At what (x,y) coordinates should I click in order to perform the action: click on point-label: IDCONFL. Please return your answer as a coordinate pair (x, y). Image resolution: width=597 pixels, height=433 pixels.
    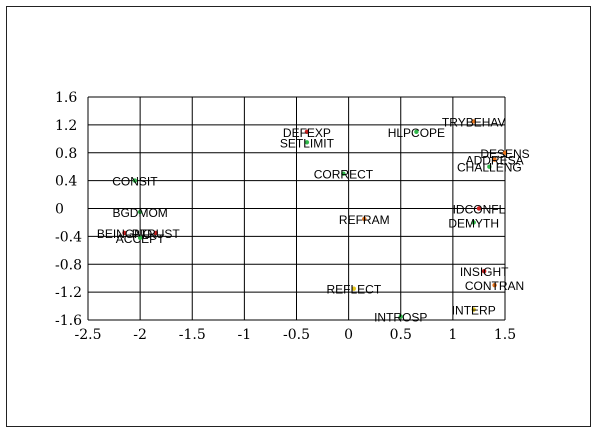
    Looking at the image, I should click on (479, 210).